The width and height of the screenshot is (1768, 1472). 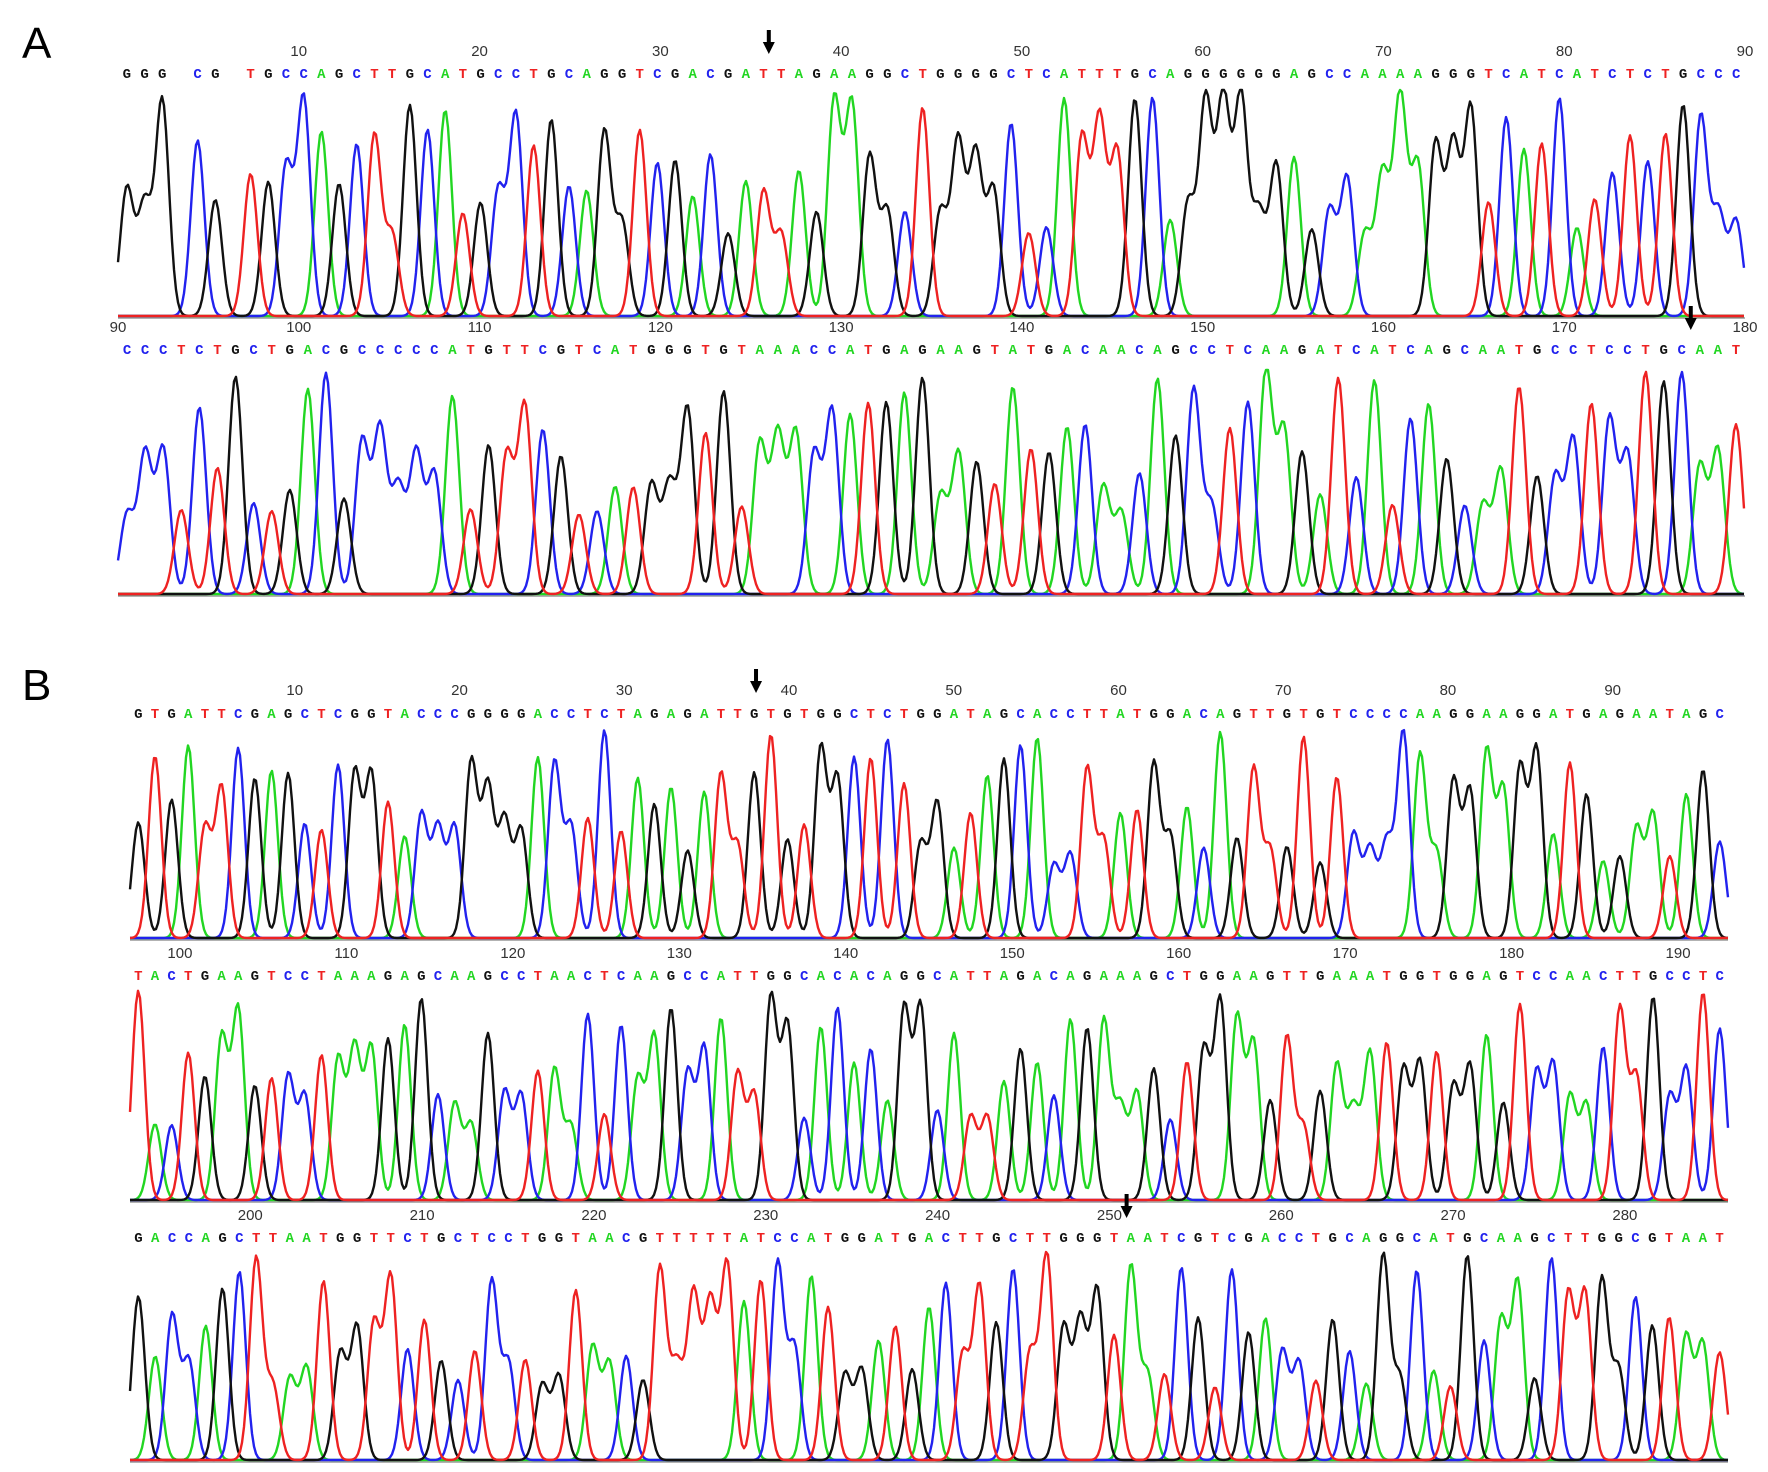 What do you see at coordinates (37, 43) in the screenshot?
I see `panel-label-a: A` at bounding box center [37, 43].